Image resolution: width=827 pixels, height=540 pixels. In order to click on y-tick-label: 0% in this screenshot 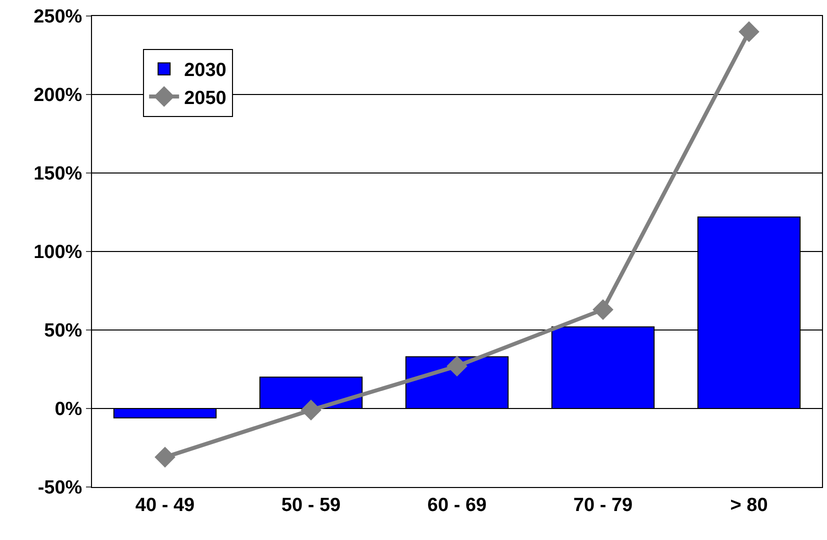, I will do `click(68, 409)`.